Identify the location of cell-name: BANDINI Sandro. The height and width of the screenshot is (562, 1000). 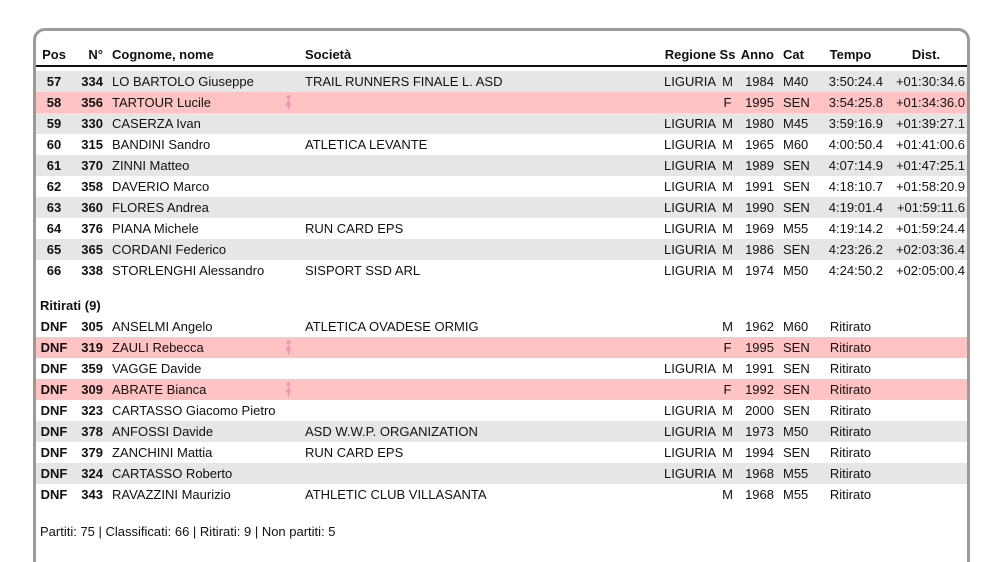
(203, 144).